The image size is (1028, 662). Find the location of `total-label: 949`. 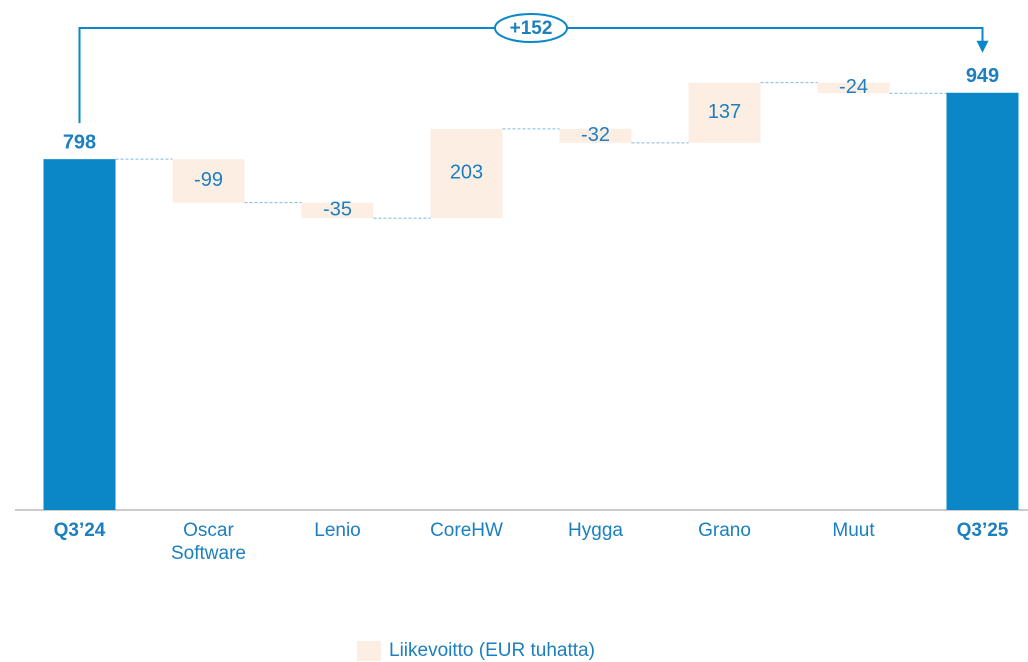

total-label: 949 is located at coordinates (982, 76).